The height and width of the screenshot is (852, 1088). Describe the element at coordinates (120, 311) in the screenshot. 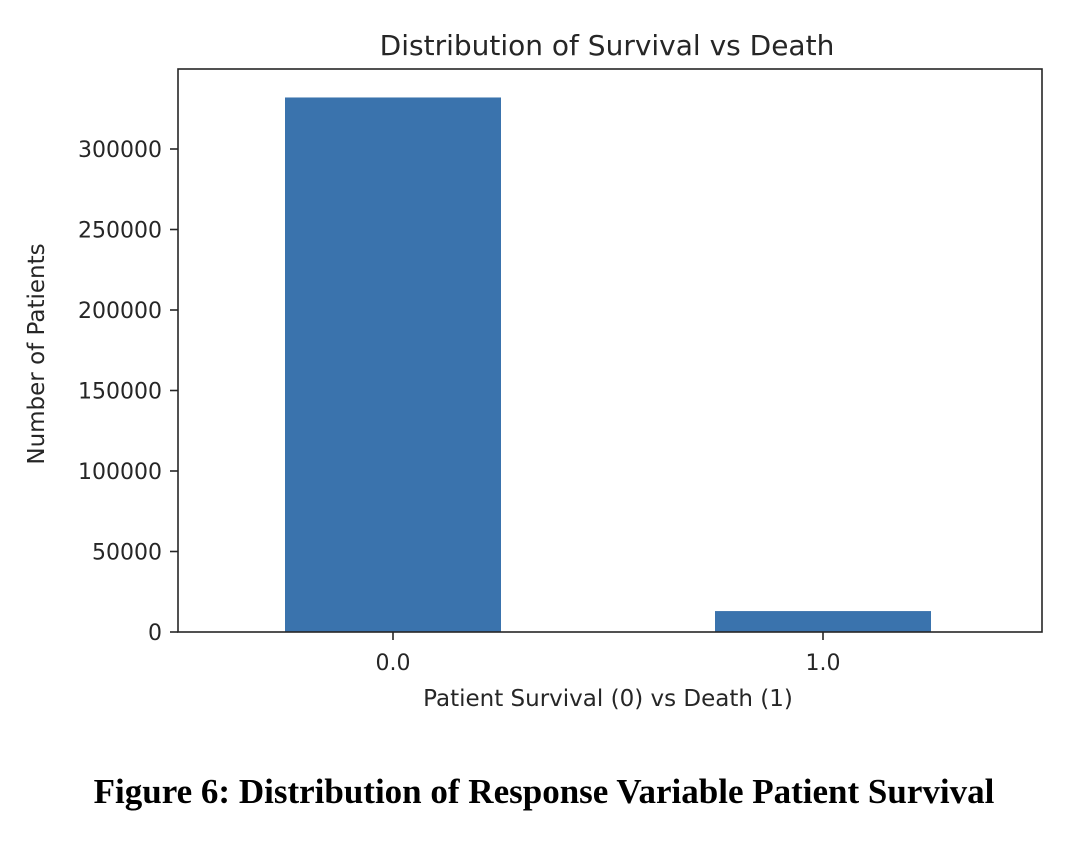

I see `y-tick-label: 200000` at that location.